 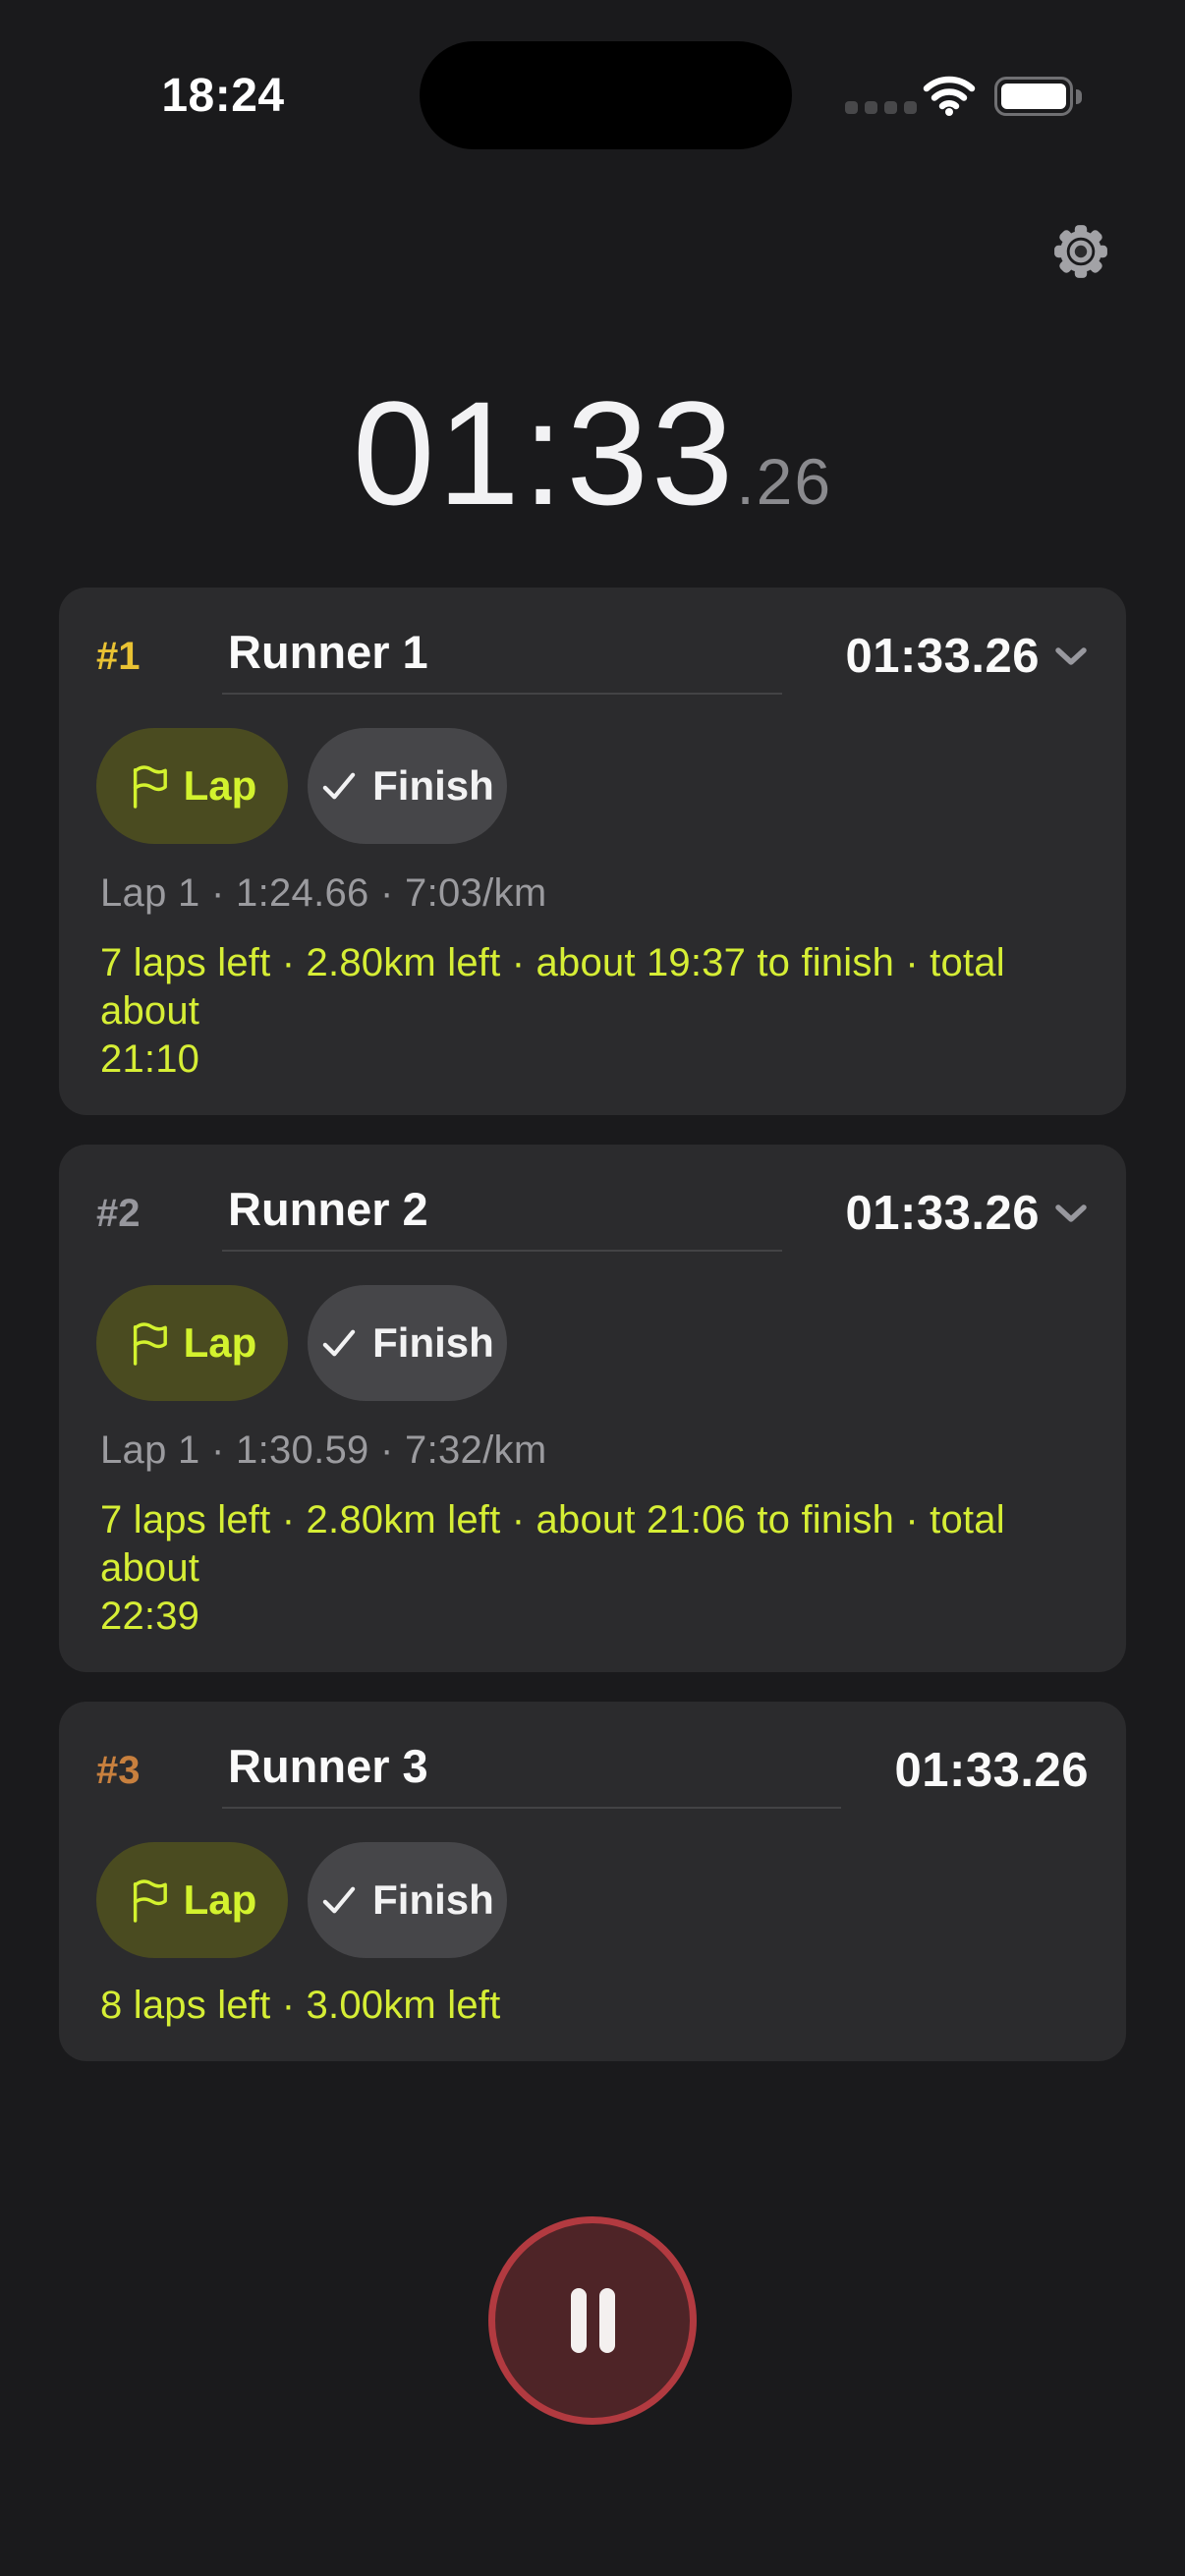 What do you see at coordinates (784, 481) in the screenshot?
I see `timer-fraction: .26` at bounding box center [784, 481].